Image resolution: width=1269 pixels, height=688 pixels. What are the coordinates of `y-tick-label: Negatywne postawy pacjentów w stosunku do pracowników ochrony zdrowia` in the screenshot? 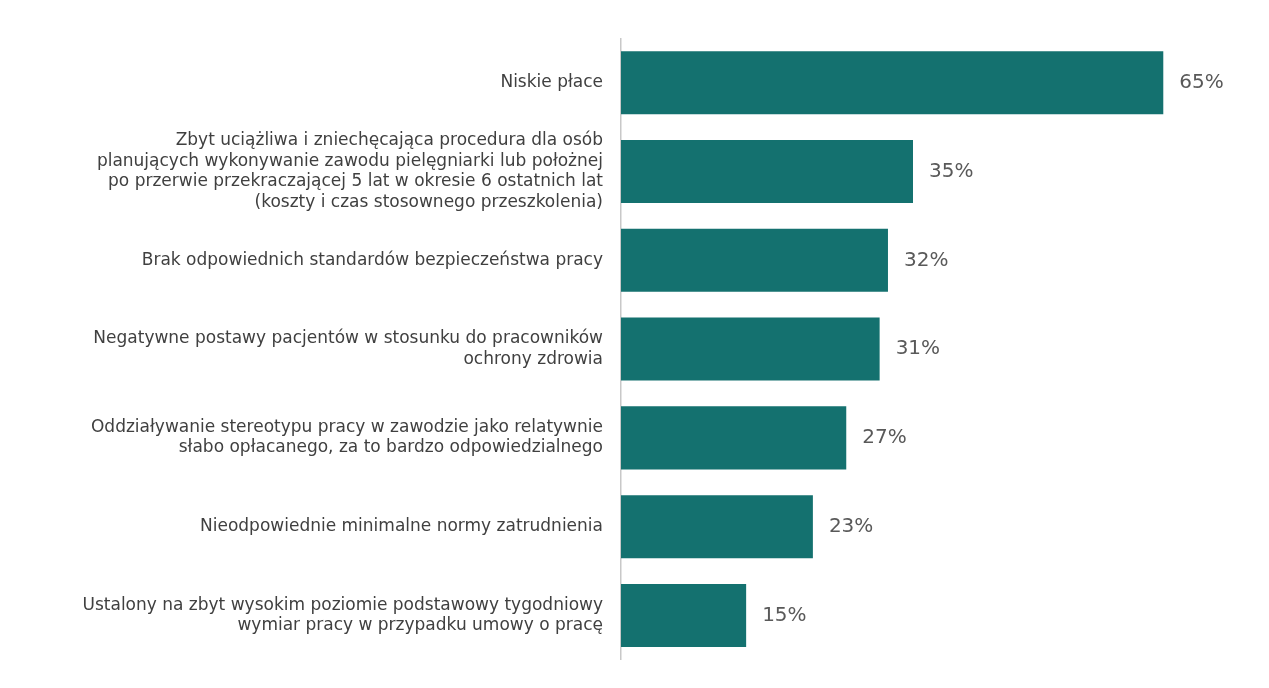 It's located at (348, 347).